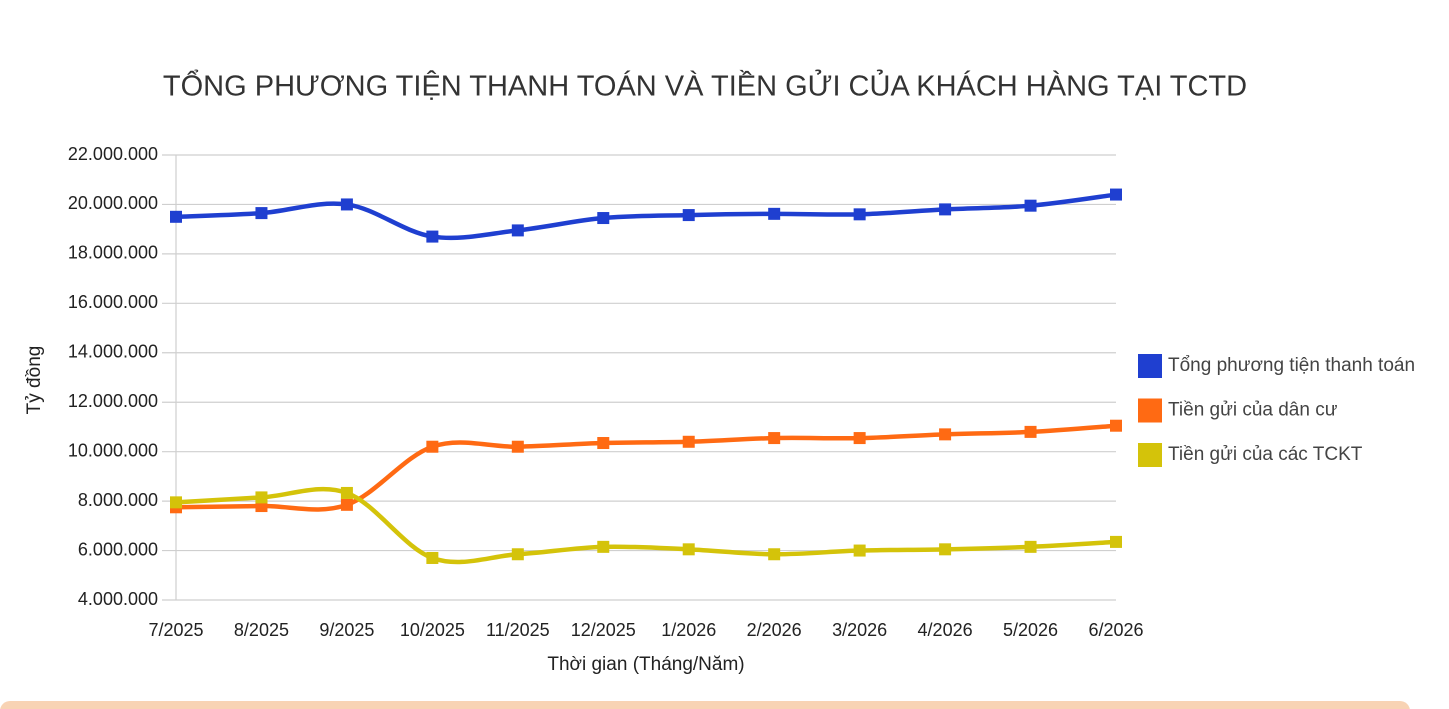  Describe the element at coordinates (705, 705) in the screenshot. I see `footer-band` at that location.